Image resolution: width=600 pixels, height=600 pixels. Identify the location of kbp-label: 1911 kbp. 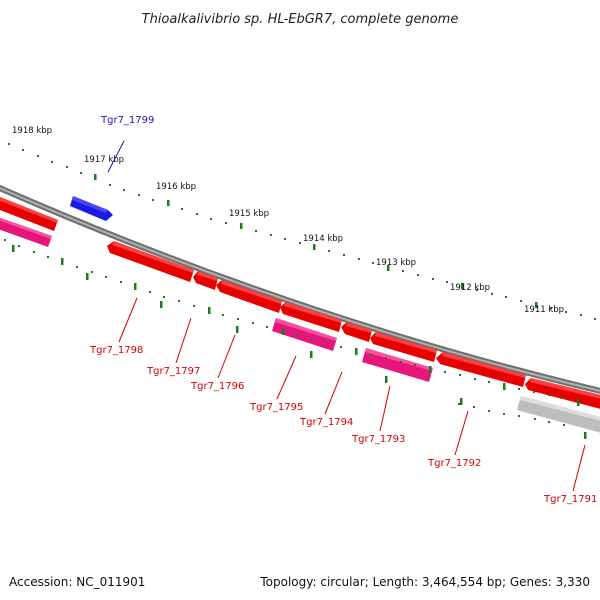
(544, 310).